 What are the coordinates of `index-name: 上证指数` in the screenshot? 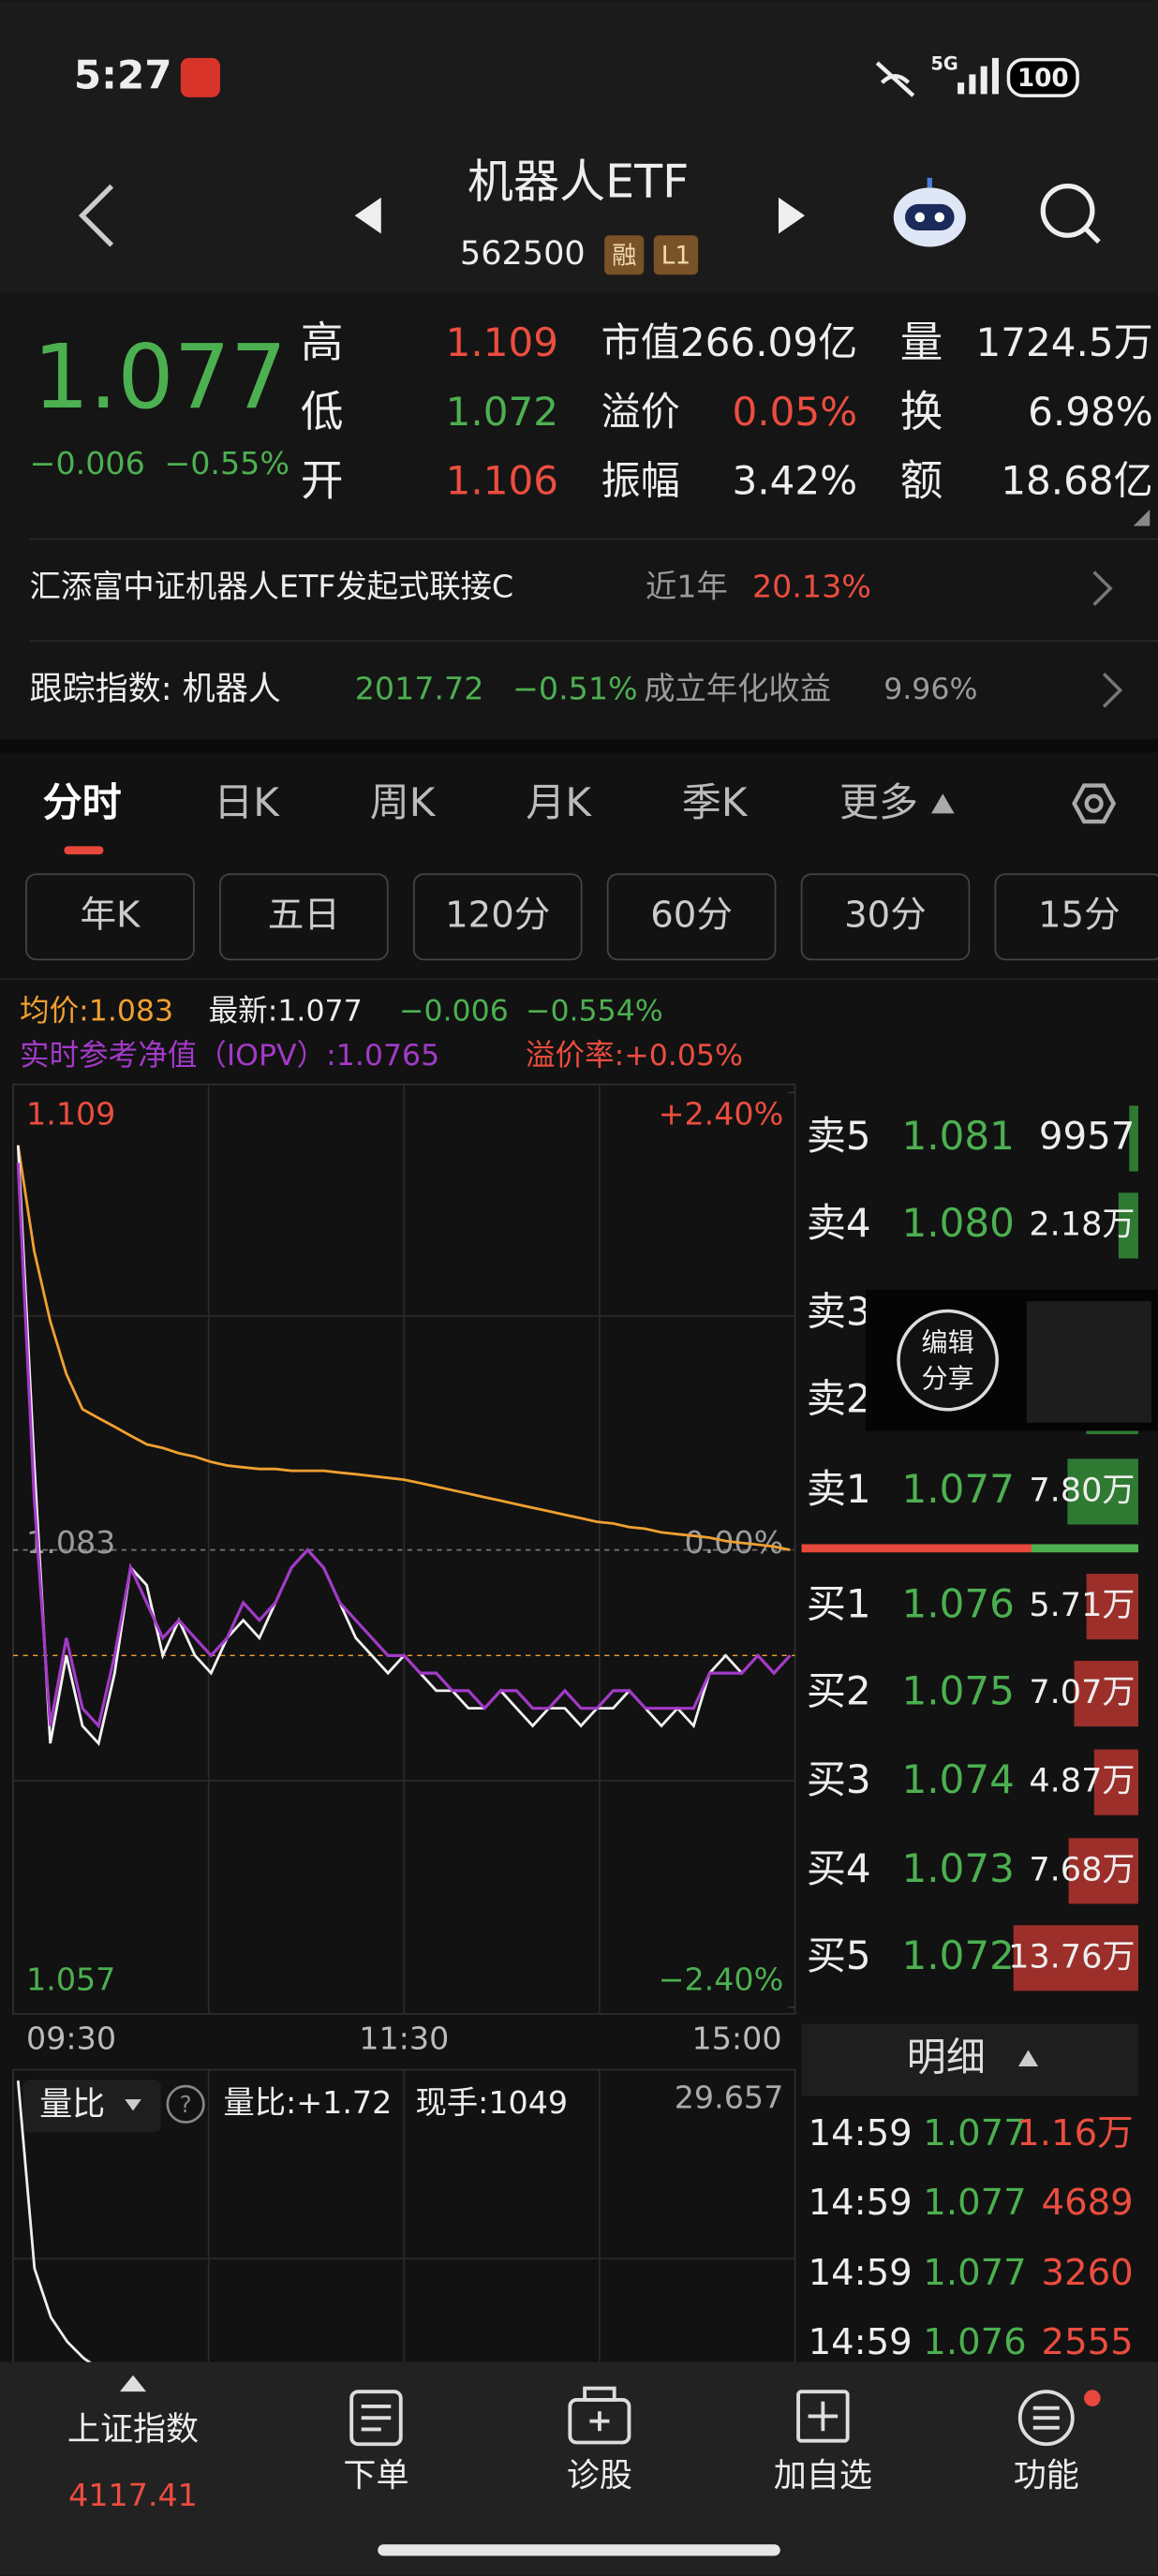 It's located at (133, 2429).